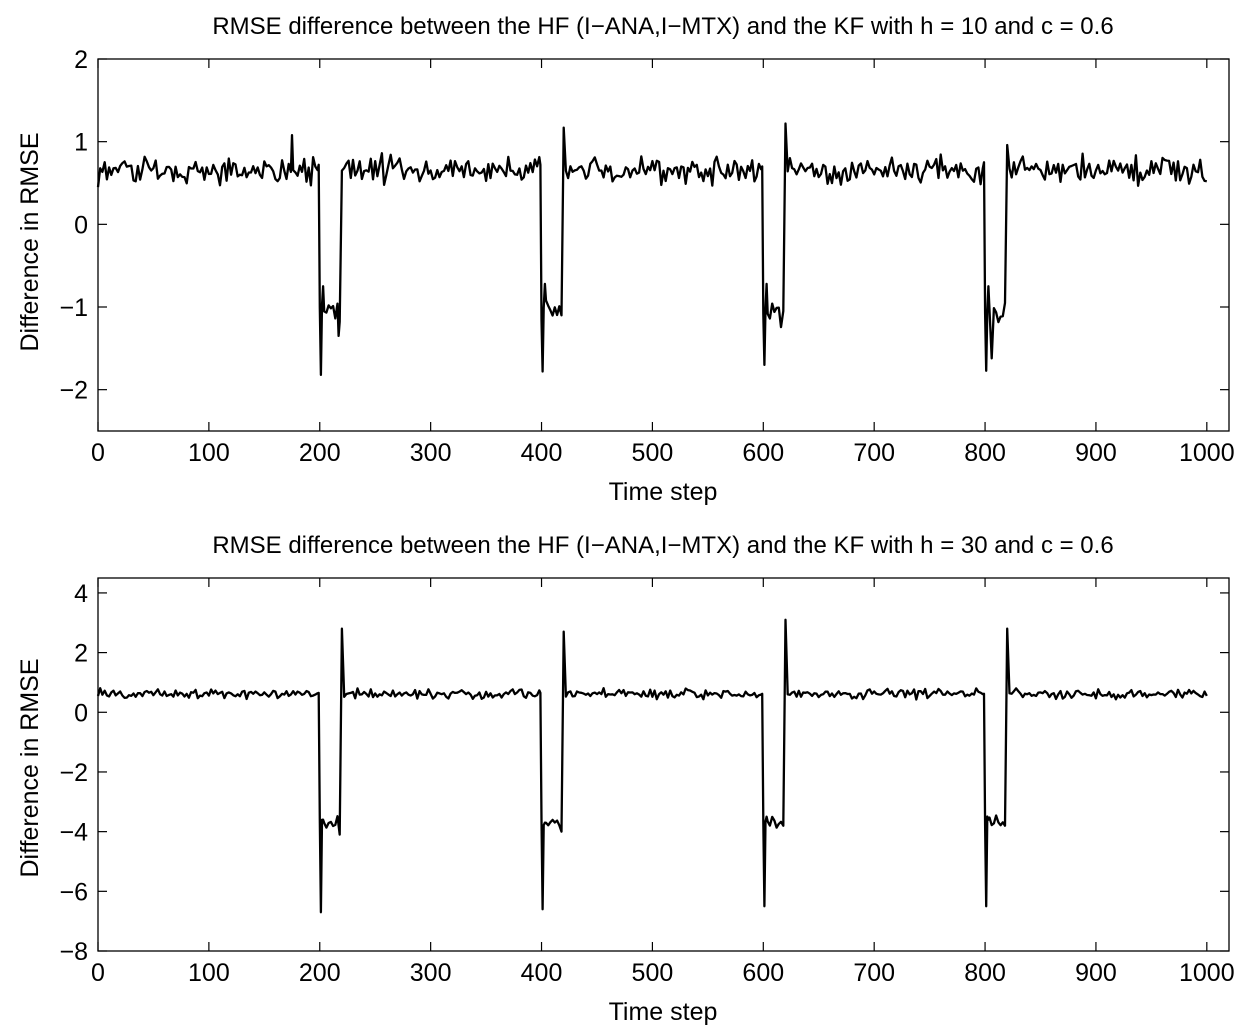 The width and height of the screenshot is (1242, 1028). What do you see at coordinates (73, 952) in the screenshot?
I see `y-tick-label: −8` at bounding box center [73, 952].